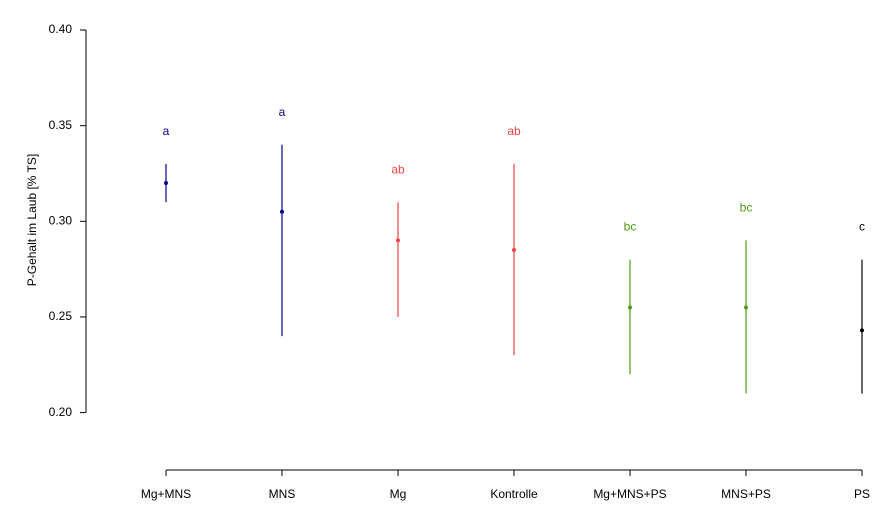  What do you see at coordinates (282, 494) in the screenshot?
I see `x-tick-label: MNS` at bounding box center [282, 494].